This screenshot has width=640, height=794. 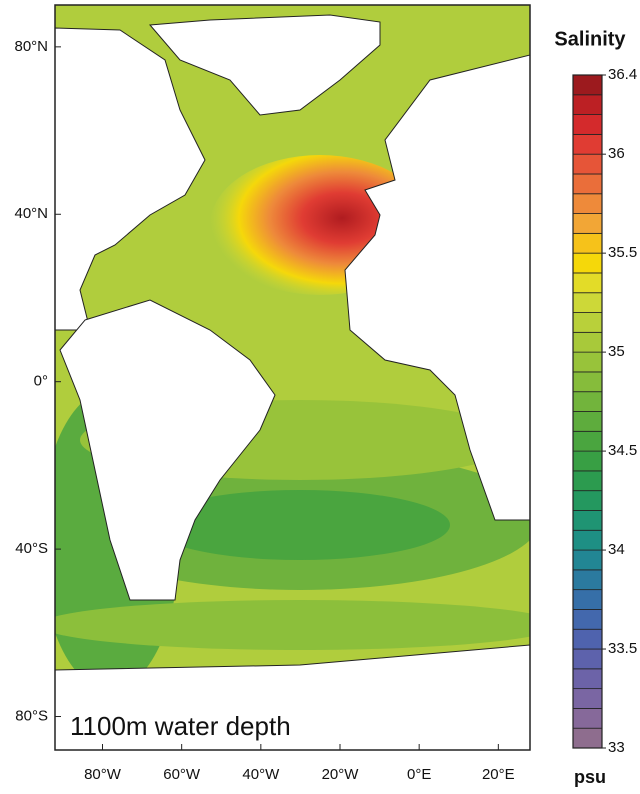 I want to click on x-tick-label: 80°W, so click(x=103, y=774).